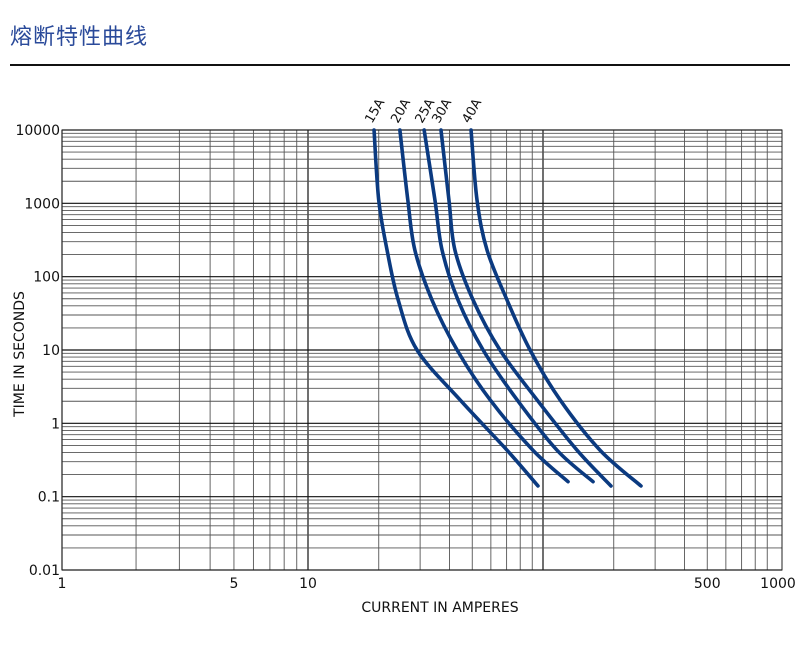 Image resolution: width=800 pixels, height=651 pixels. I want to click on y-tick-label: 10, so click(51, 351).